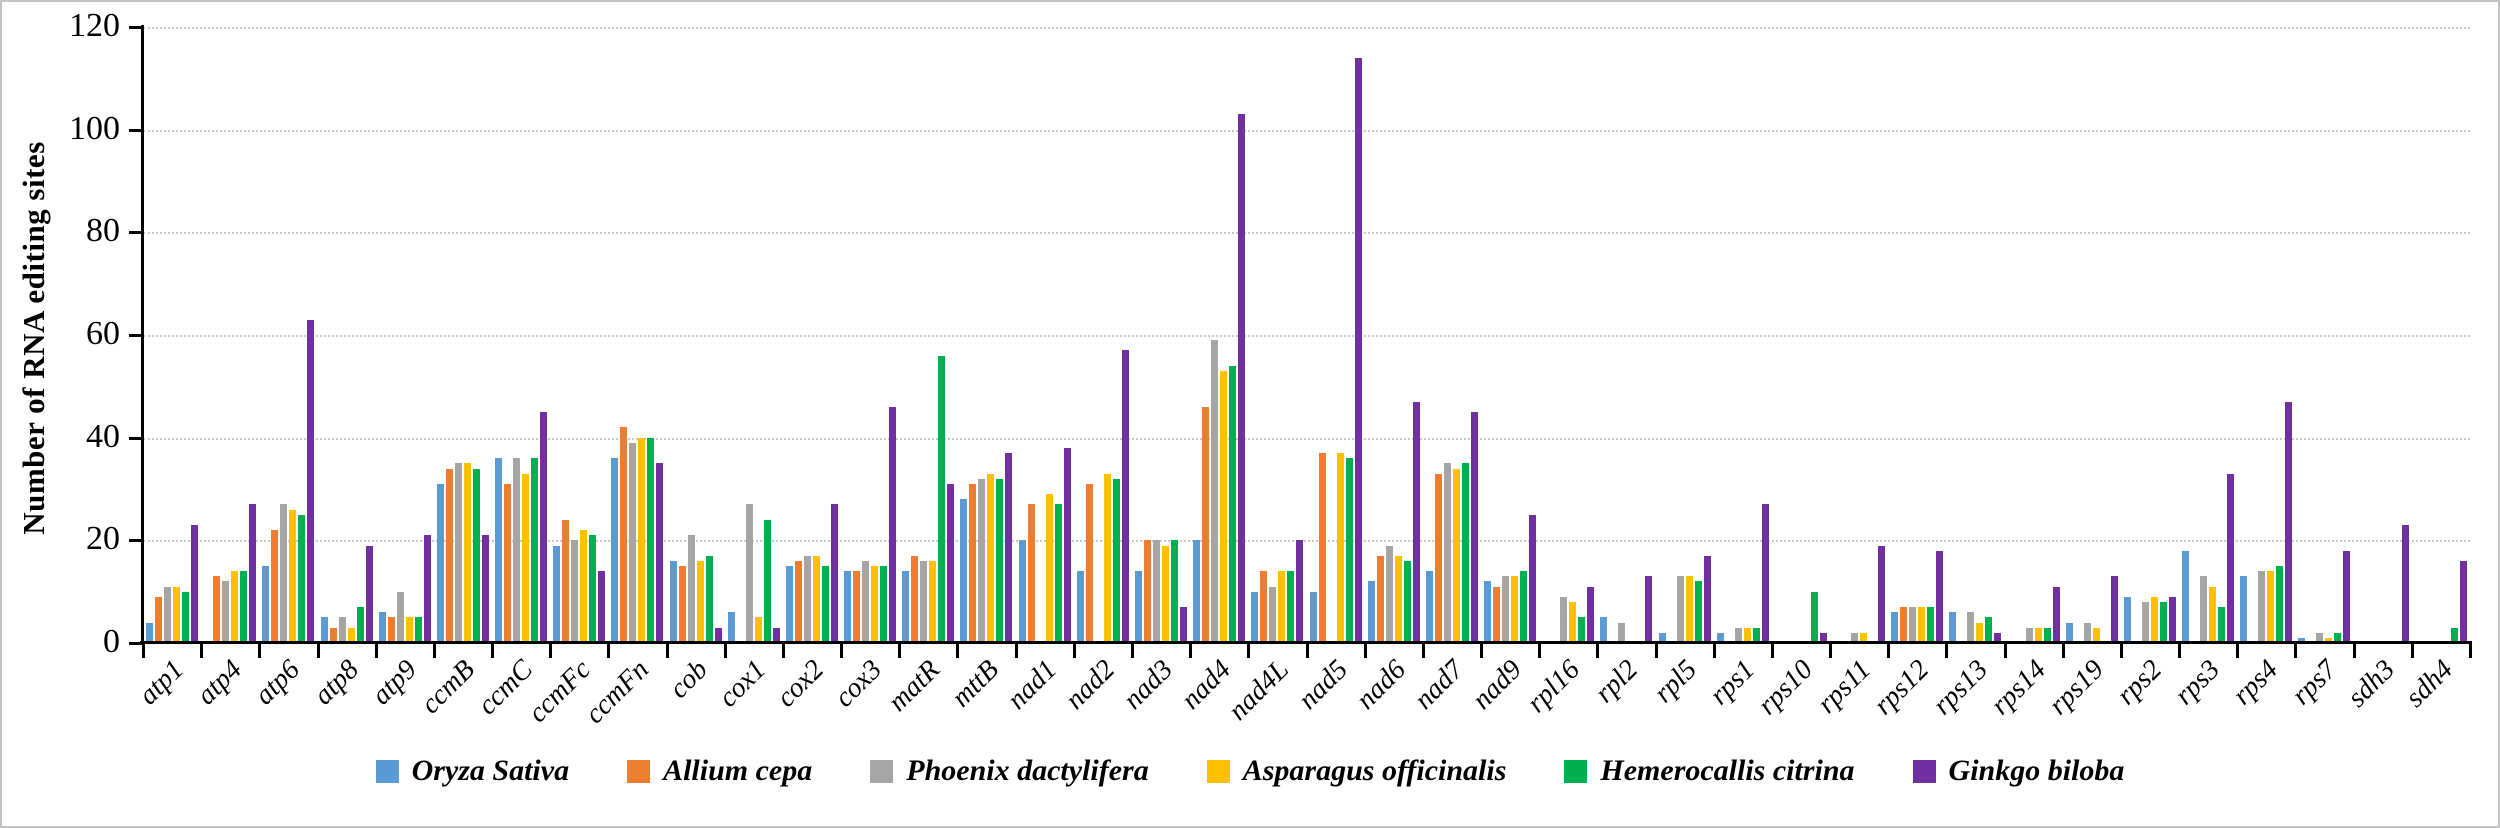 The width and height of the screenshot is (2500, 828). What do you see at coordinates (2289, 522) in the screenshot?
I see `bar-ginkgo-biloba-rps4` at bounding box center [2289, 522].